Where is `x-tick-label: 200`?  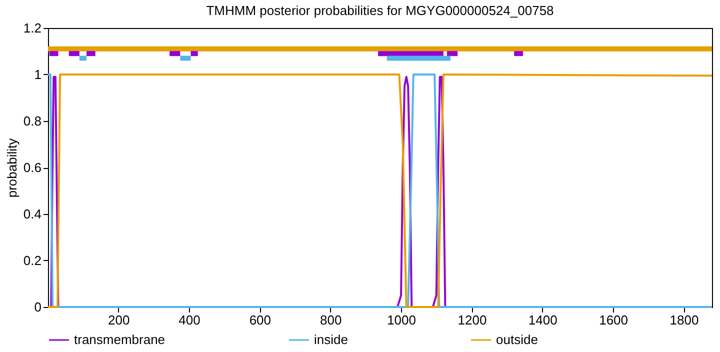
x-tick-label: 200 is located at coordinates (119, 320).